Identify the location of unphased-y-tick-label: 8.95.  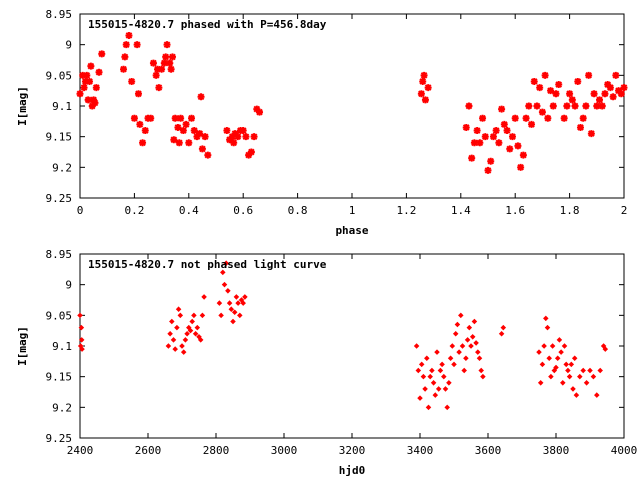
(59, 254).